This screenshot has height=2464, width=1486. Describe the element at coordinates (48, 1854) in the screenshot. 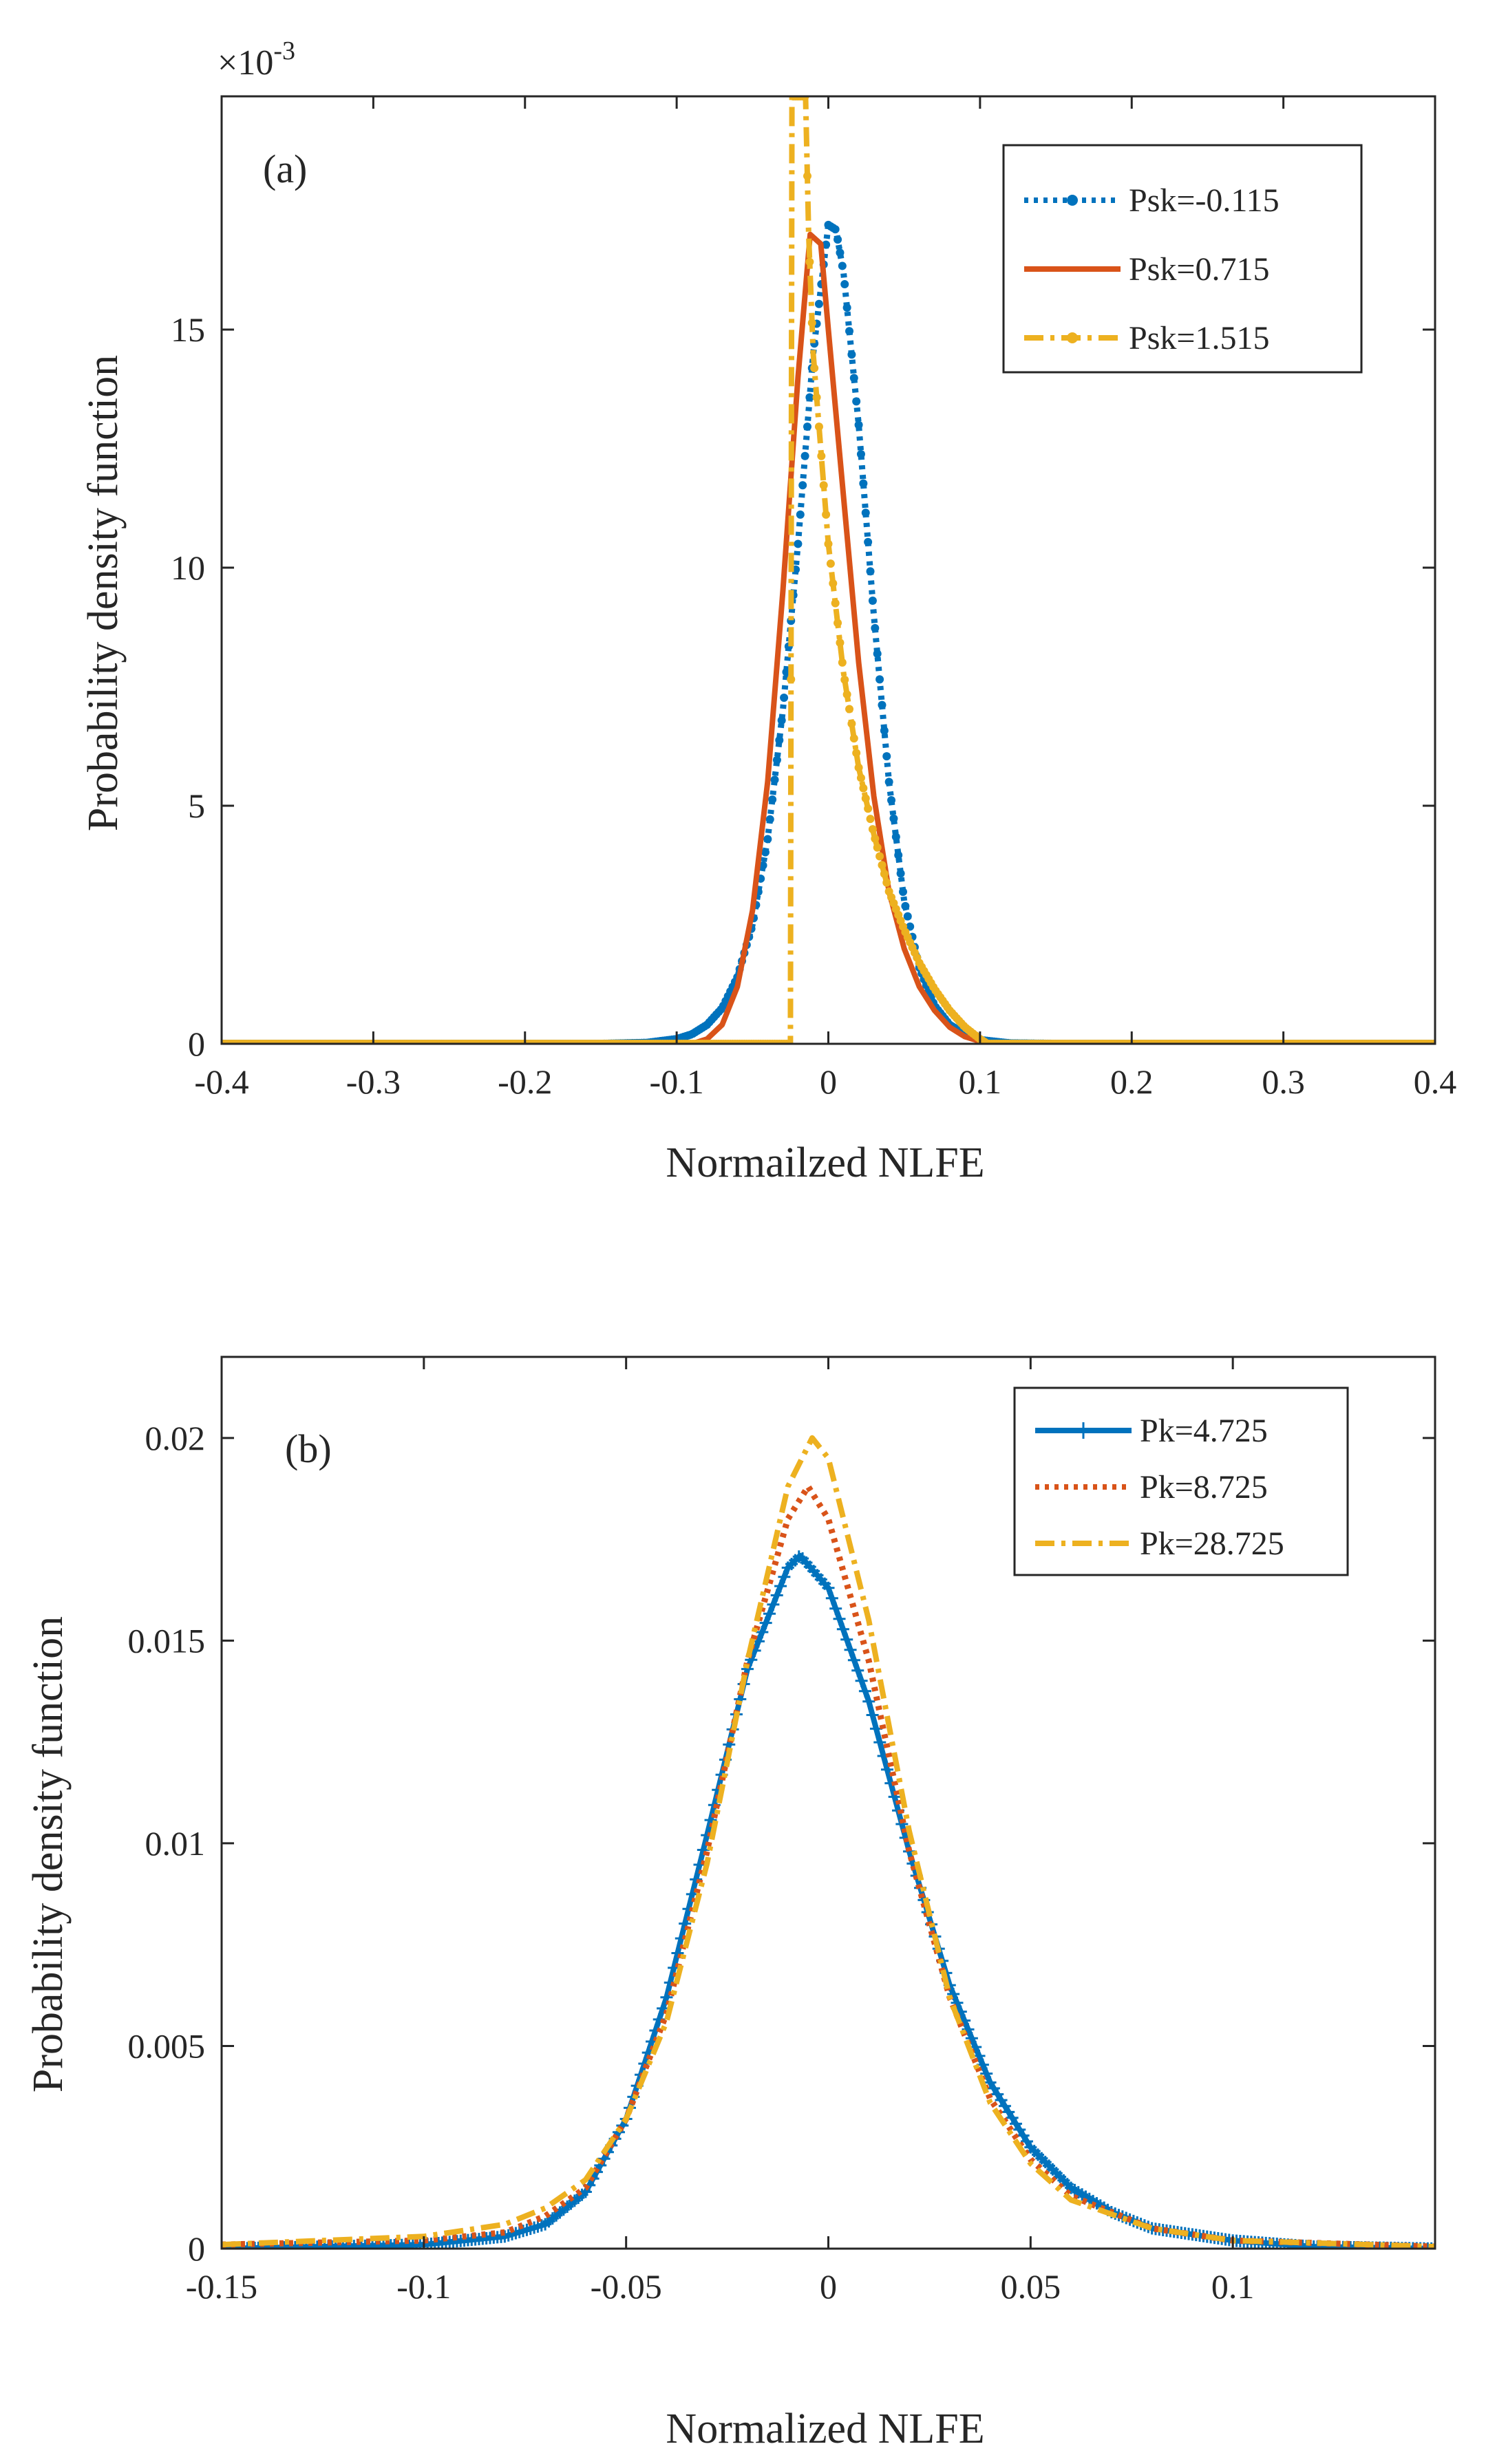

I see `y-axis-label-b: Probability density function` at that location.